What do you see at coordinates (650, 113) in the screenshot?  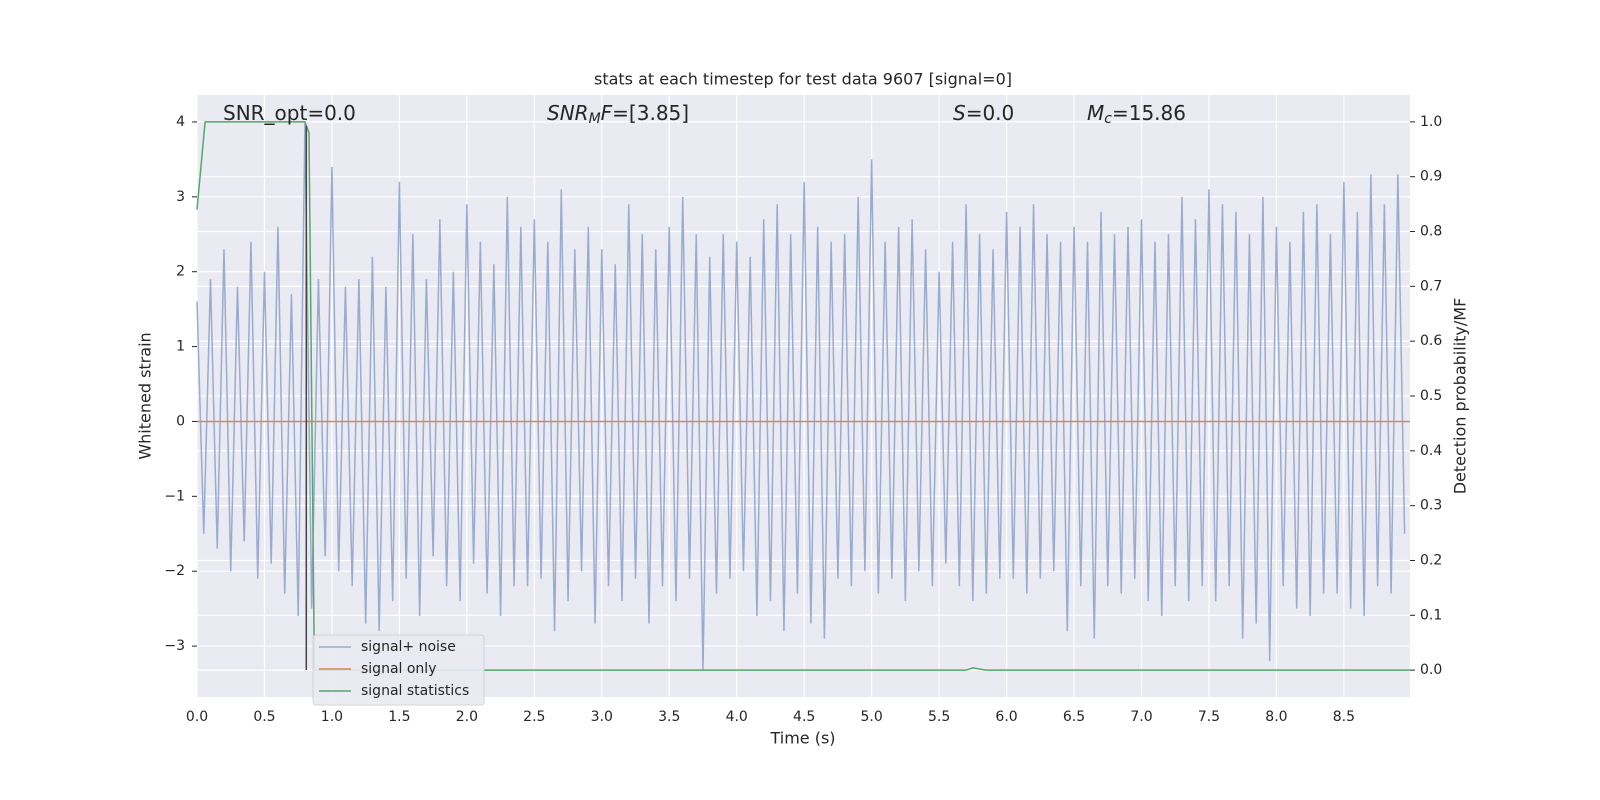 I see `annotation-part: =[3.85]` at bounding box center [650, 113].